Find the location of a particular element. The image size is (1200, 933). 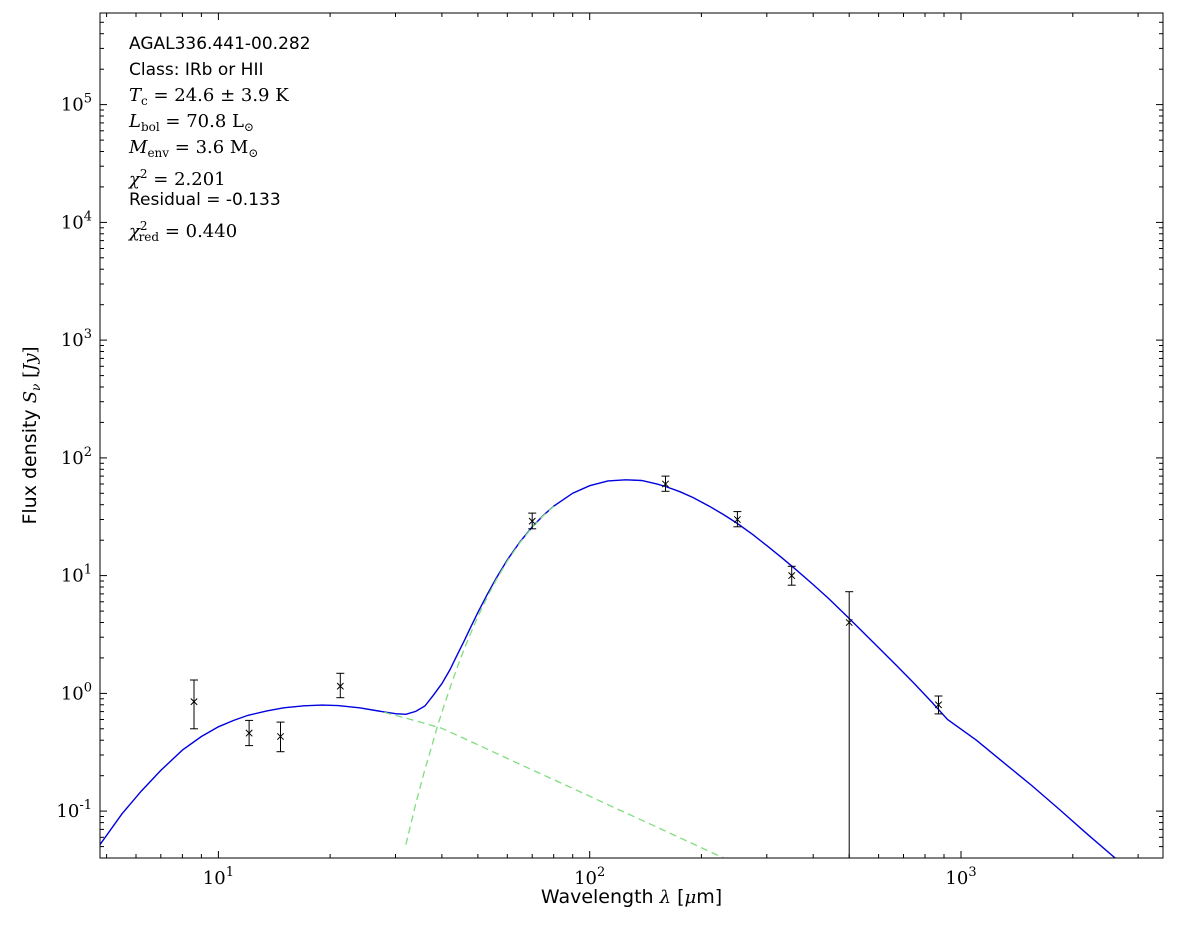

chi-squared: χ2 = 2.201 is located at coordinates (177, 178).